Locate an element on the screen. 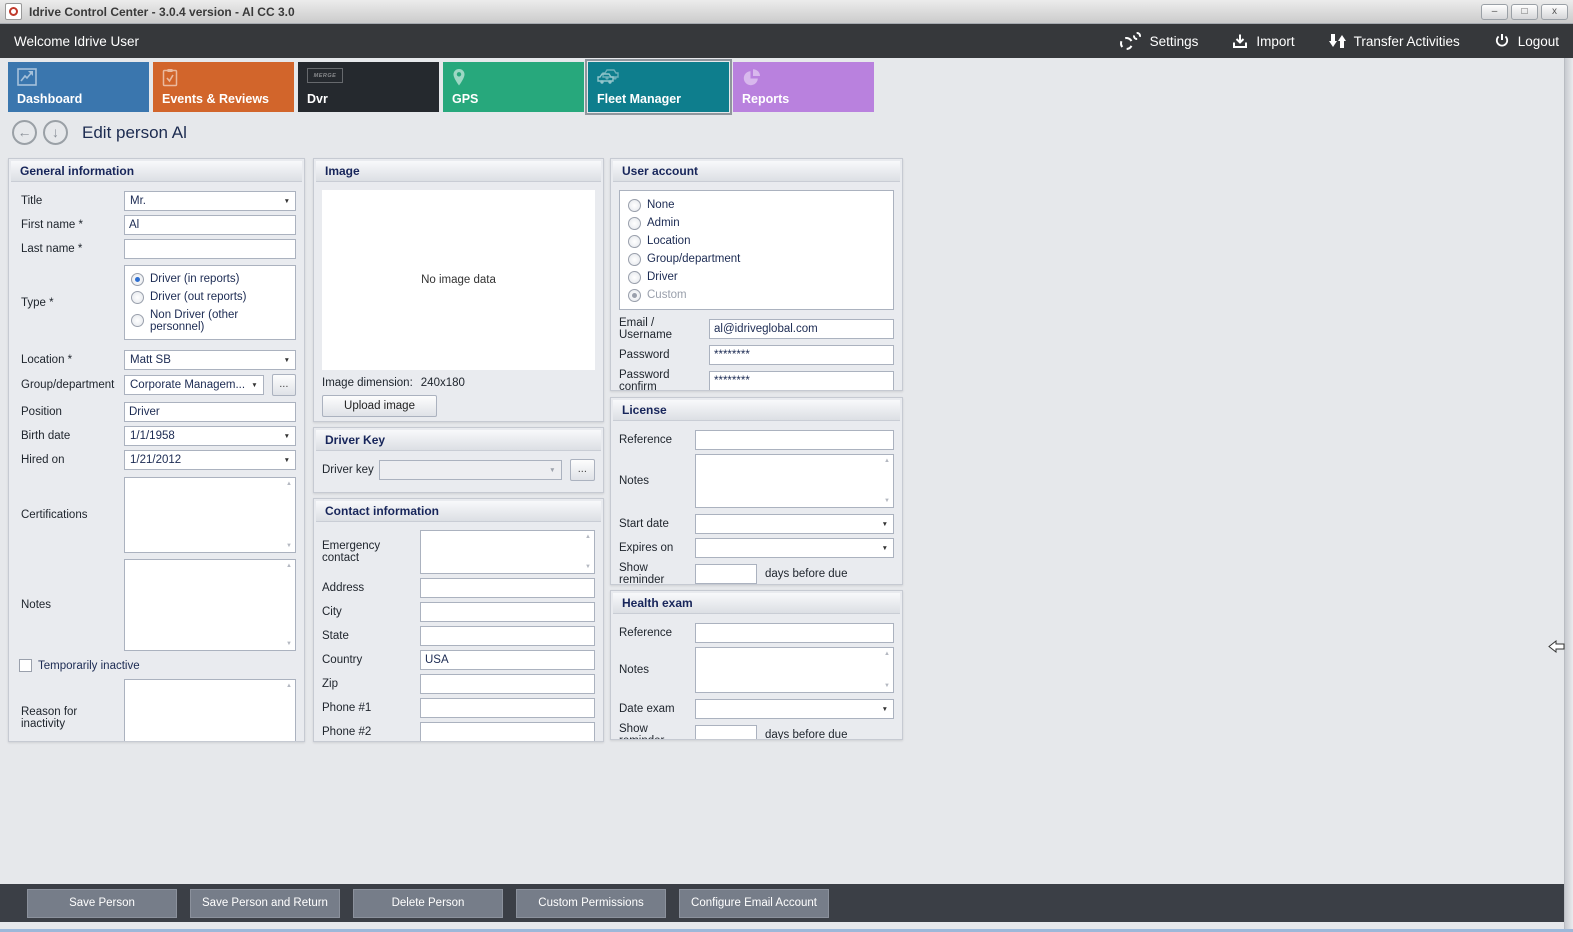 The width and height of the screenshot is (1573, 932). password-field is located at coordinates (801, 355).